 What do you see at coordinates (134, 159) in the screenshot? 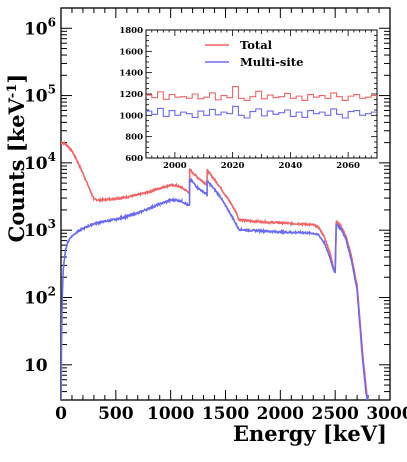
I see `inset-y-tick-label: 600` at bounding box center [134, 159].